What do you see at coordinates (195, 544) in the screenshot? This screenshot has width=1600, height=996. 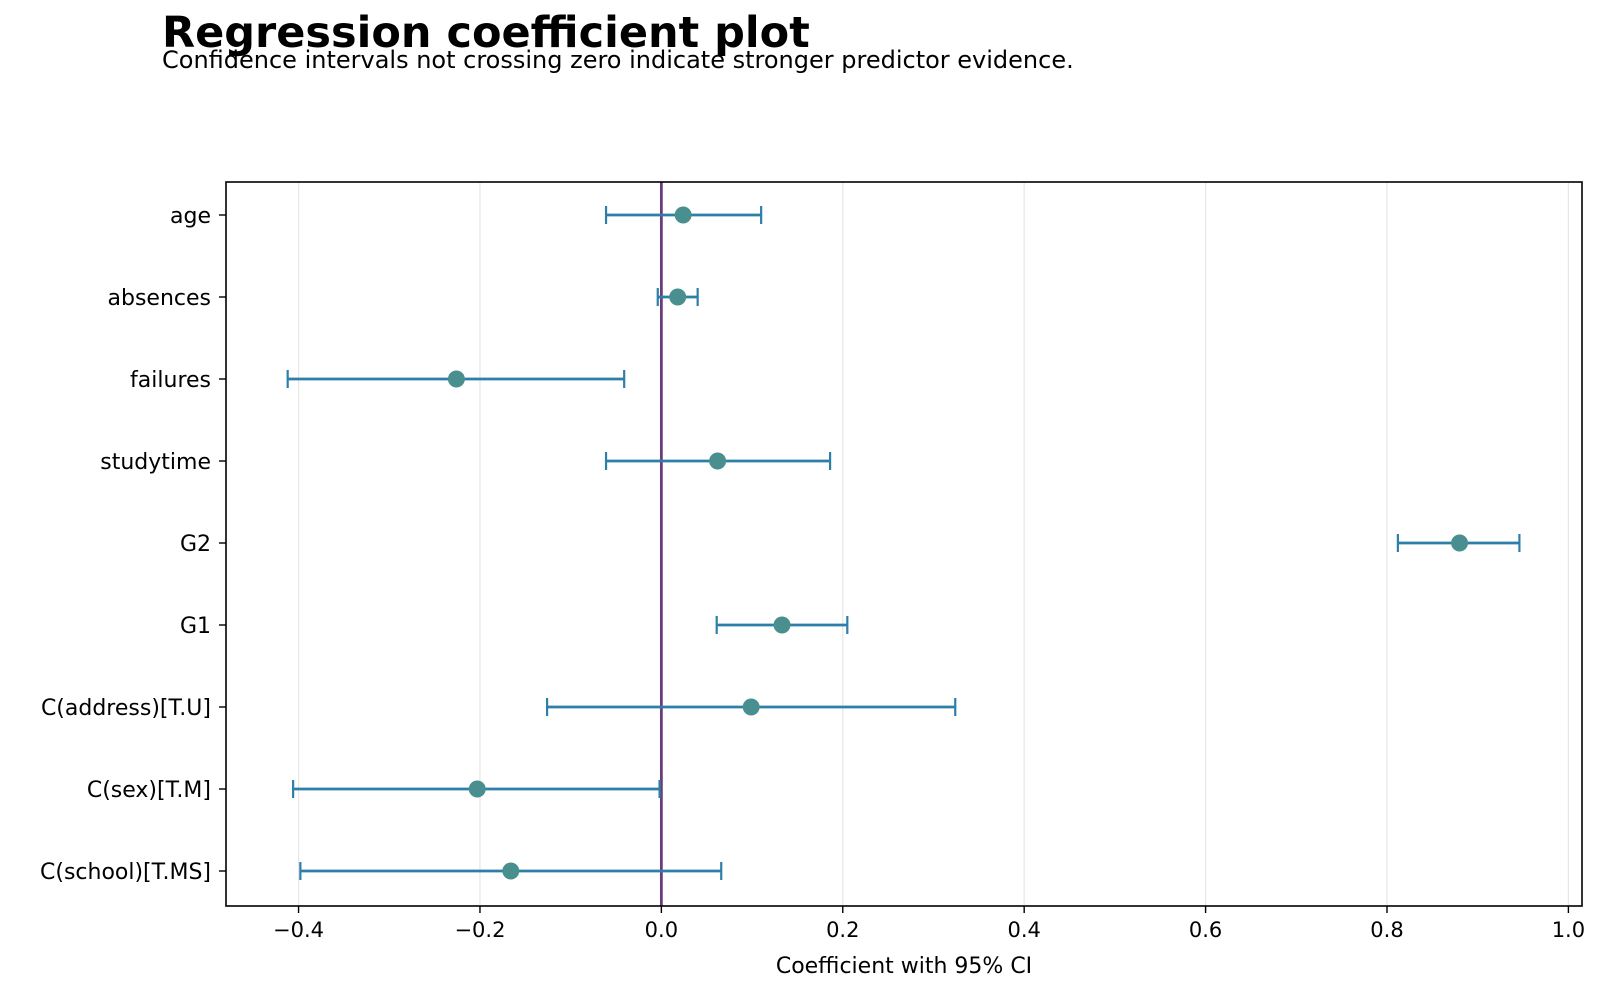 I see `y-tick-label: G2` at bounding box center [195, 544].